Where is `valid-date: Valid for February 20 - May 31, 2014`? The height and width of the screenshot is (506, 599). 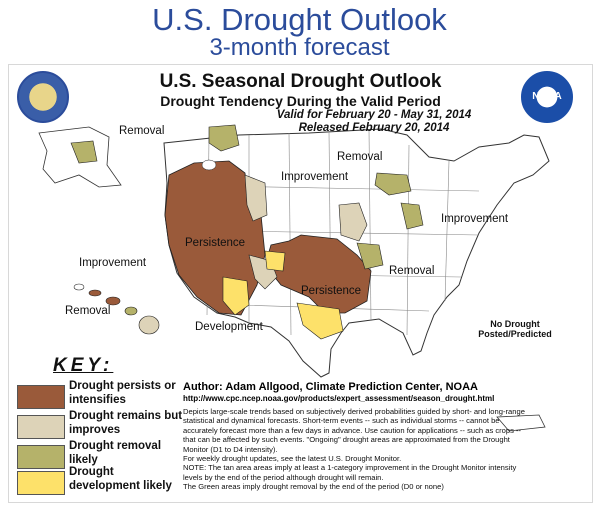 valid-date: Valid for February 20 - May 31, 2014 is located at coordinates (374, 115).